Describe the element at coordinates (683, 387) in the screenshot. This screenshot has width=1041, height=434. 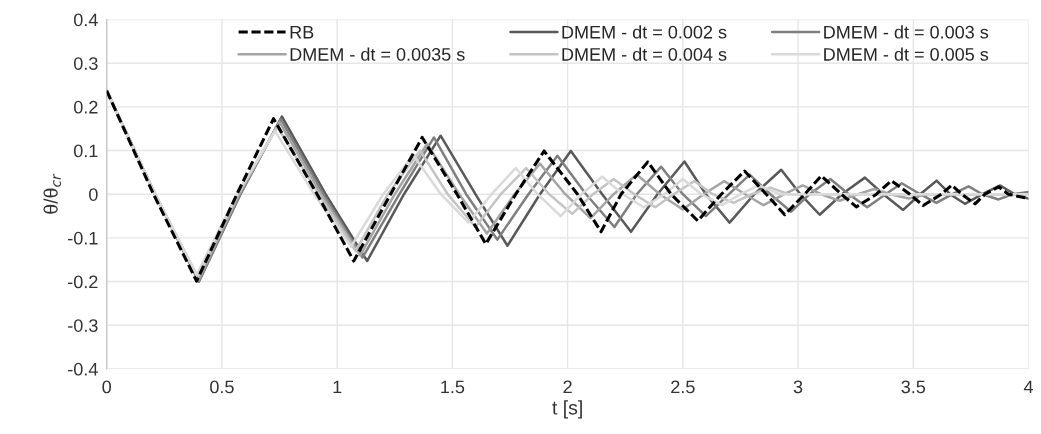
I see `x-tick-label: 2.5` at that location.